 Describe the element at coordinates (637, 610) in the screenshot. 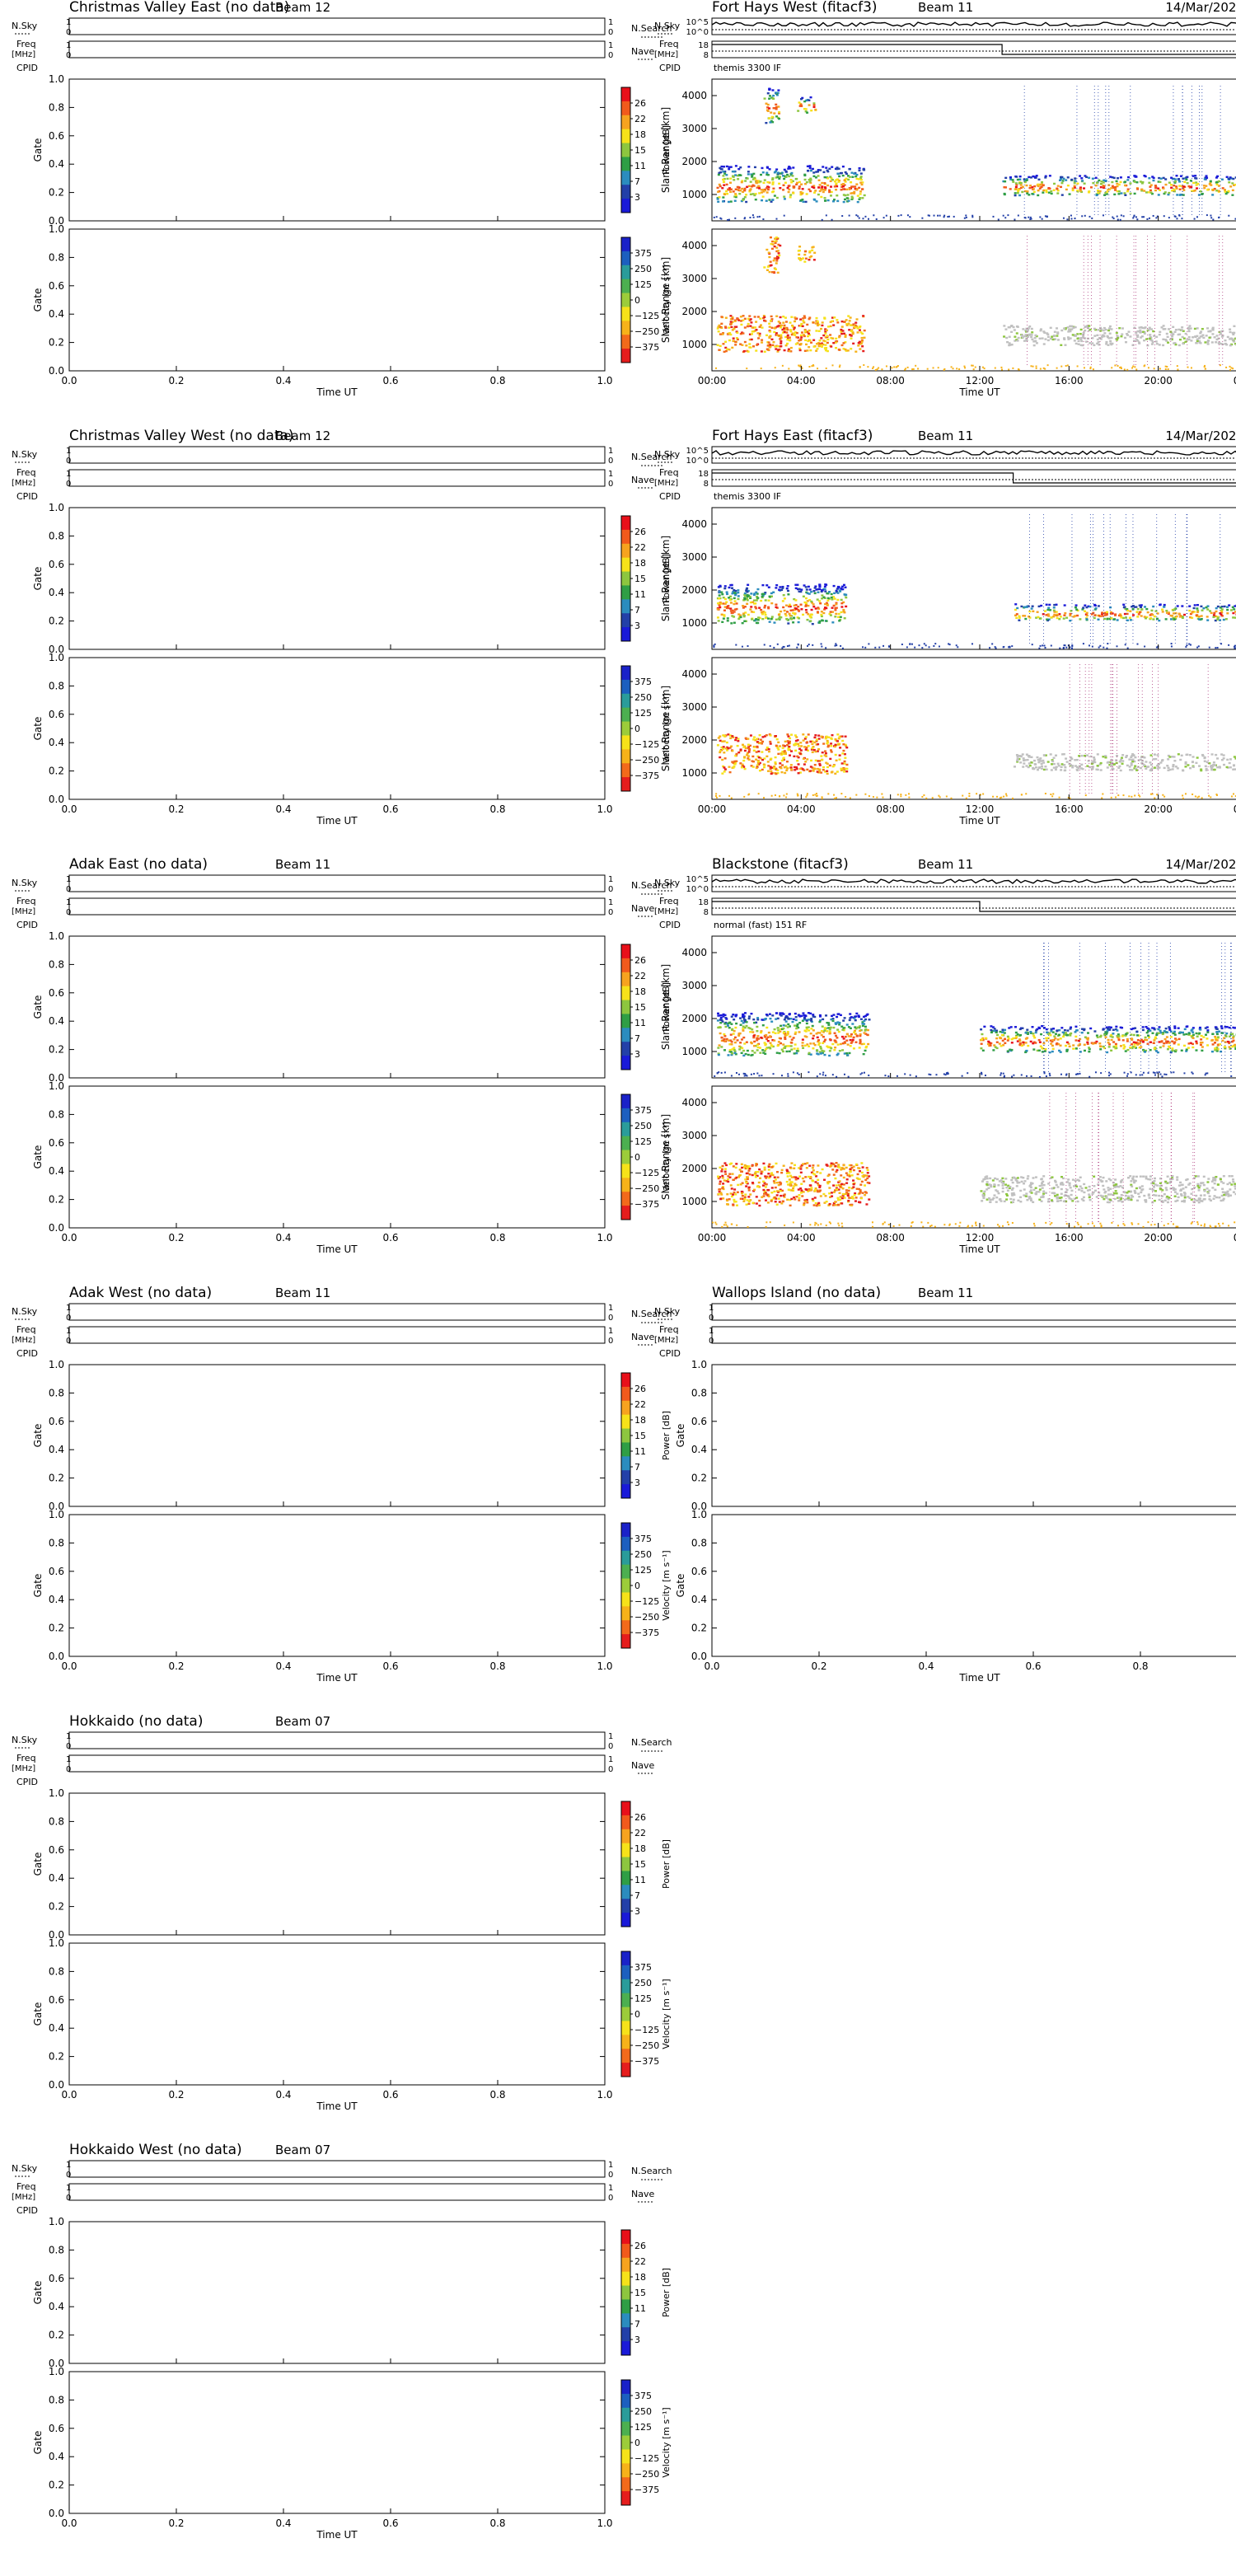

I see `power-colorbar-tick-label: 7` at that location.